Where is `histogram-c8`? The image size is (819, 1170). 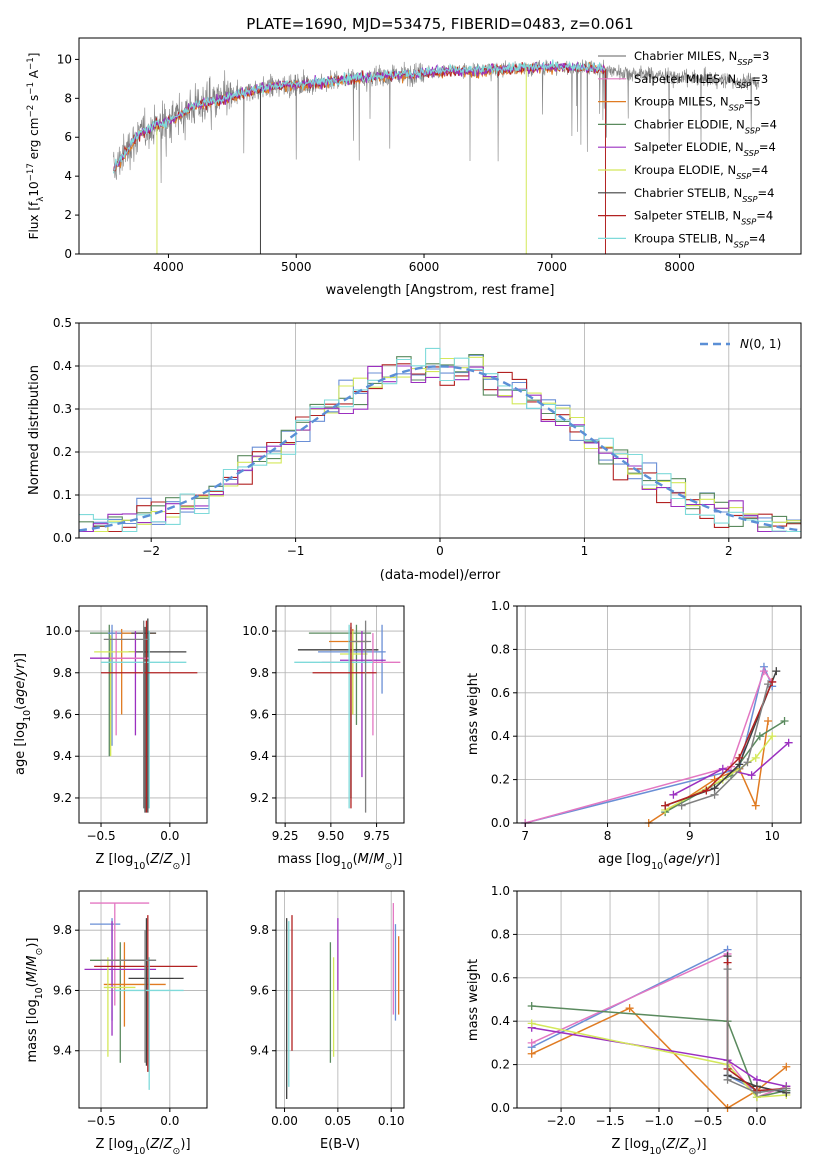
histogram-c8 is located at coordinates (440, 448).